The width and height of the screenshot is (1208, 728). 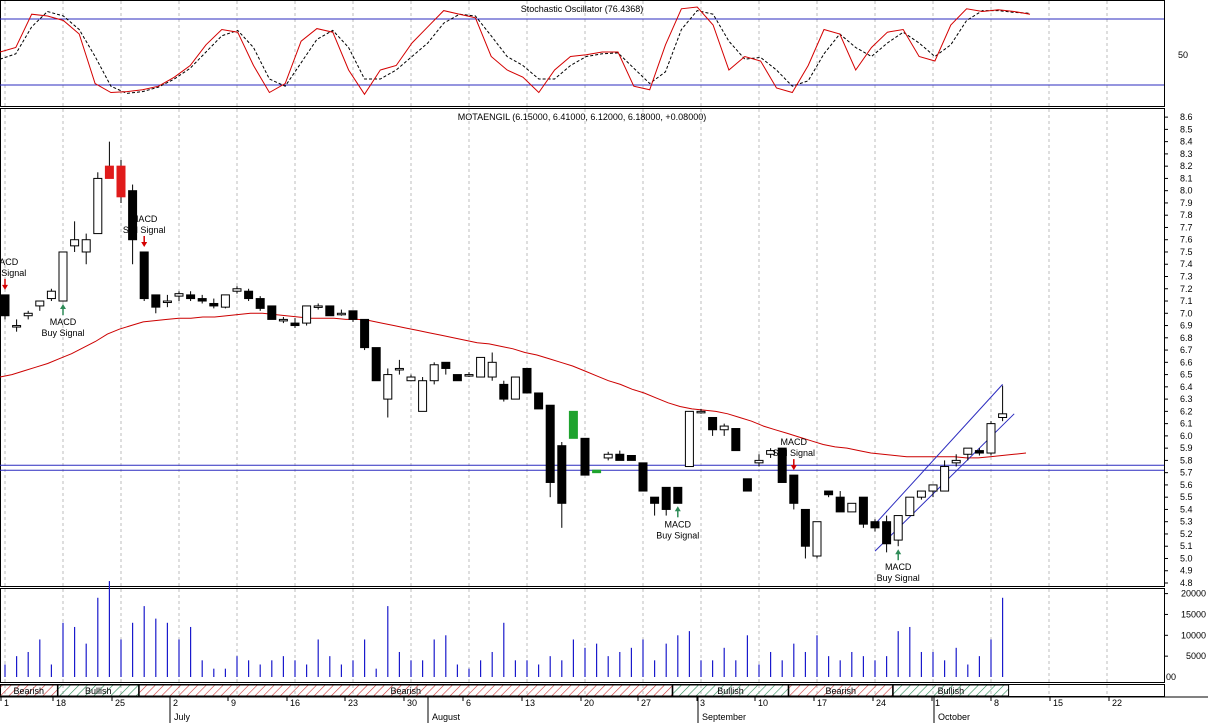 What do you see at coordinates (582, 9) in the screenshot?
I see `stochastic-title: Stochastic Oscillator (76.4368)` at bounding box center [582, 9].